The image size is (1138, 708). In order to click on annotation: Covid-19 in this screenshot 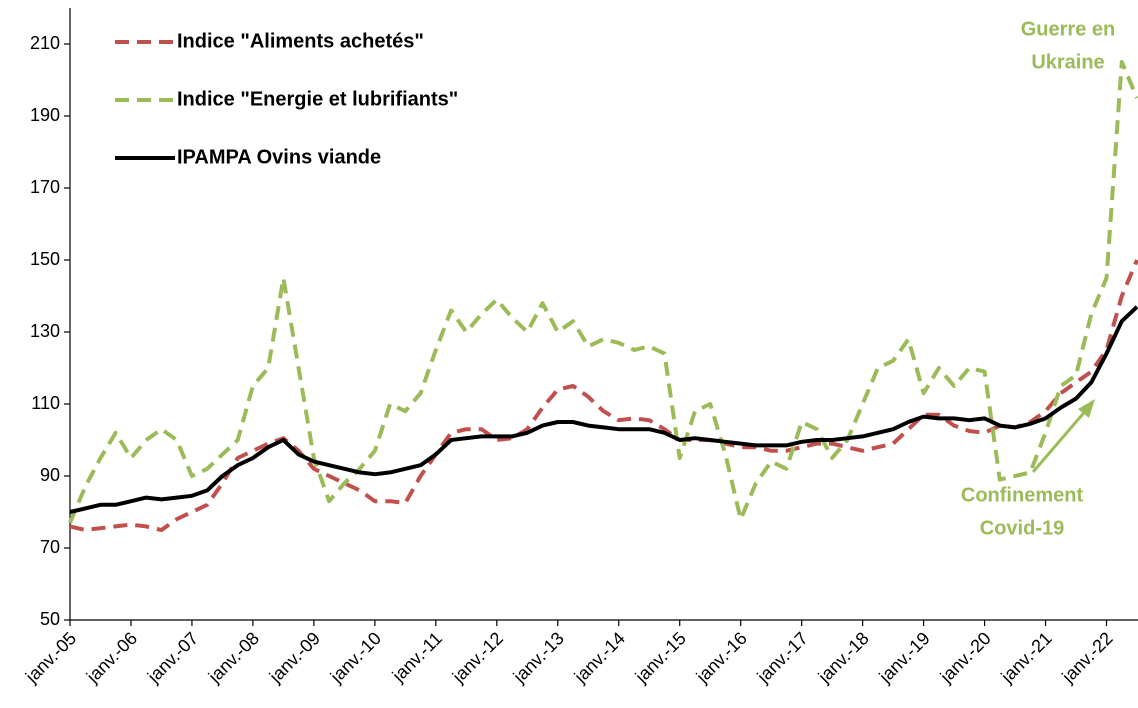, I will do `click(1022, 528)`.